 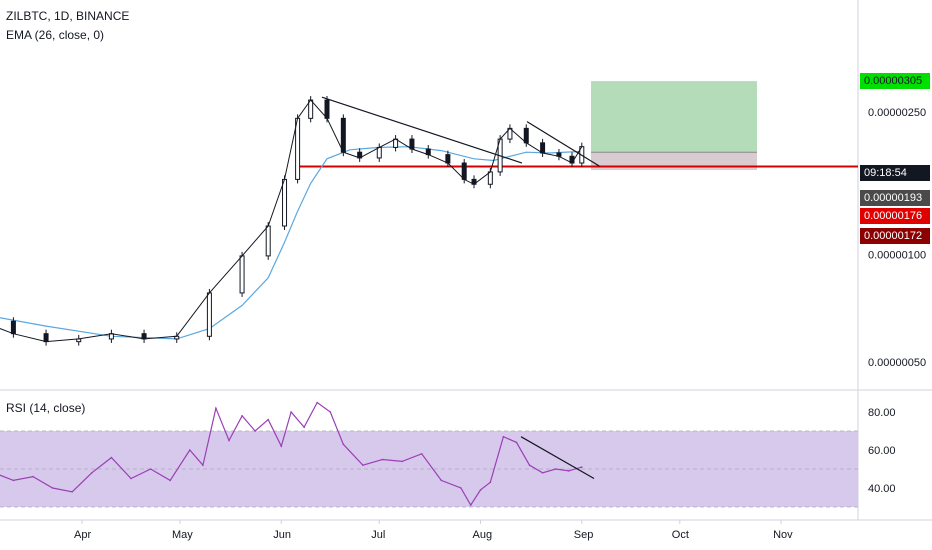 What do you see at coordinates (378, 535) in the screenshot?
I see `time-tick-label: Jul` at bounding box center [378, 535].